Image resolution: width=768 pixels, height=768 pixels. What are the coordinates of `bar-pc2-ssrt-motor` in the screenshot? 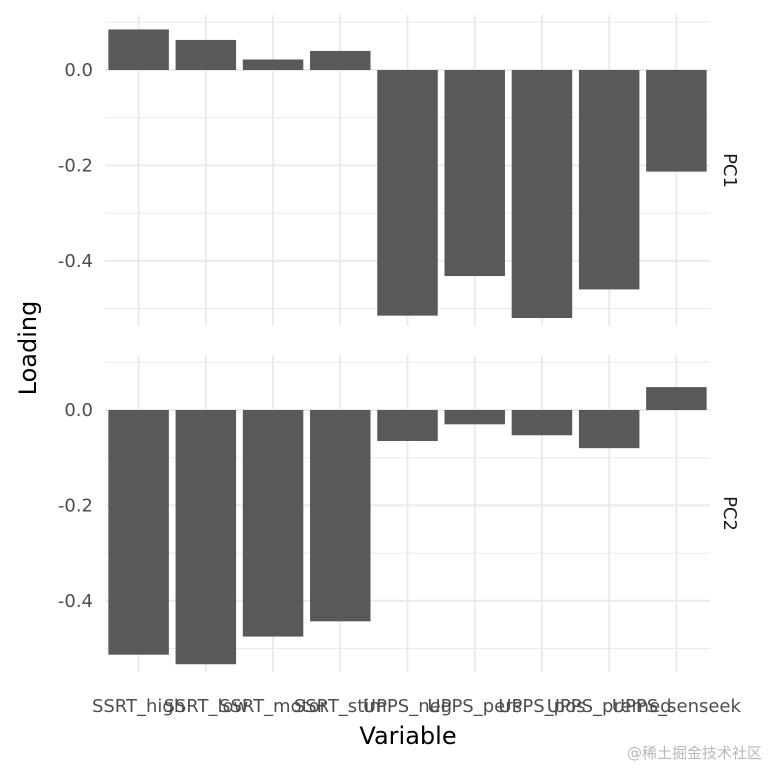 It's located at (273, 523).